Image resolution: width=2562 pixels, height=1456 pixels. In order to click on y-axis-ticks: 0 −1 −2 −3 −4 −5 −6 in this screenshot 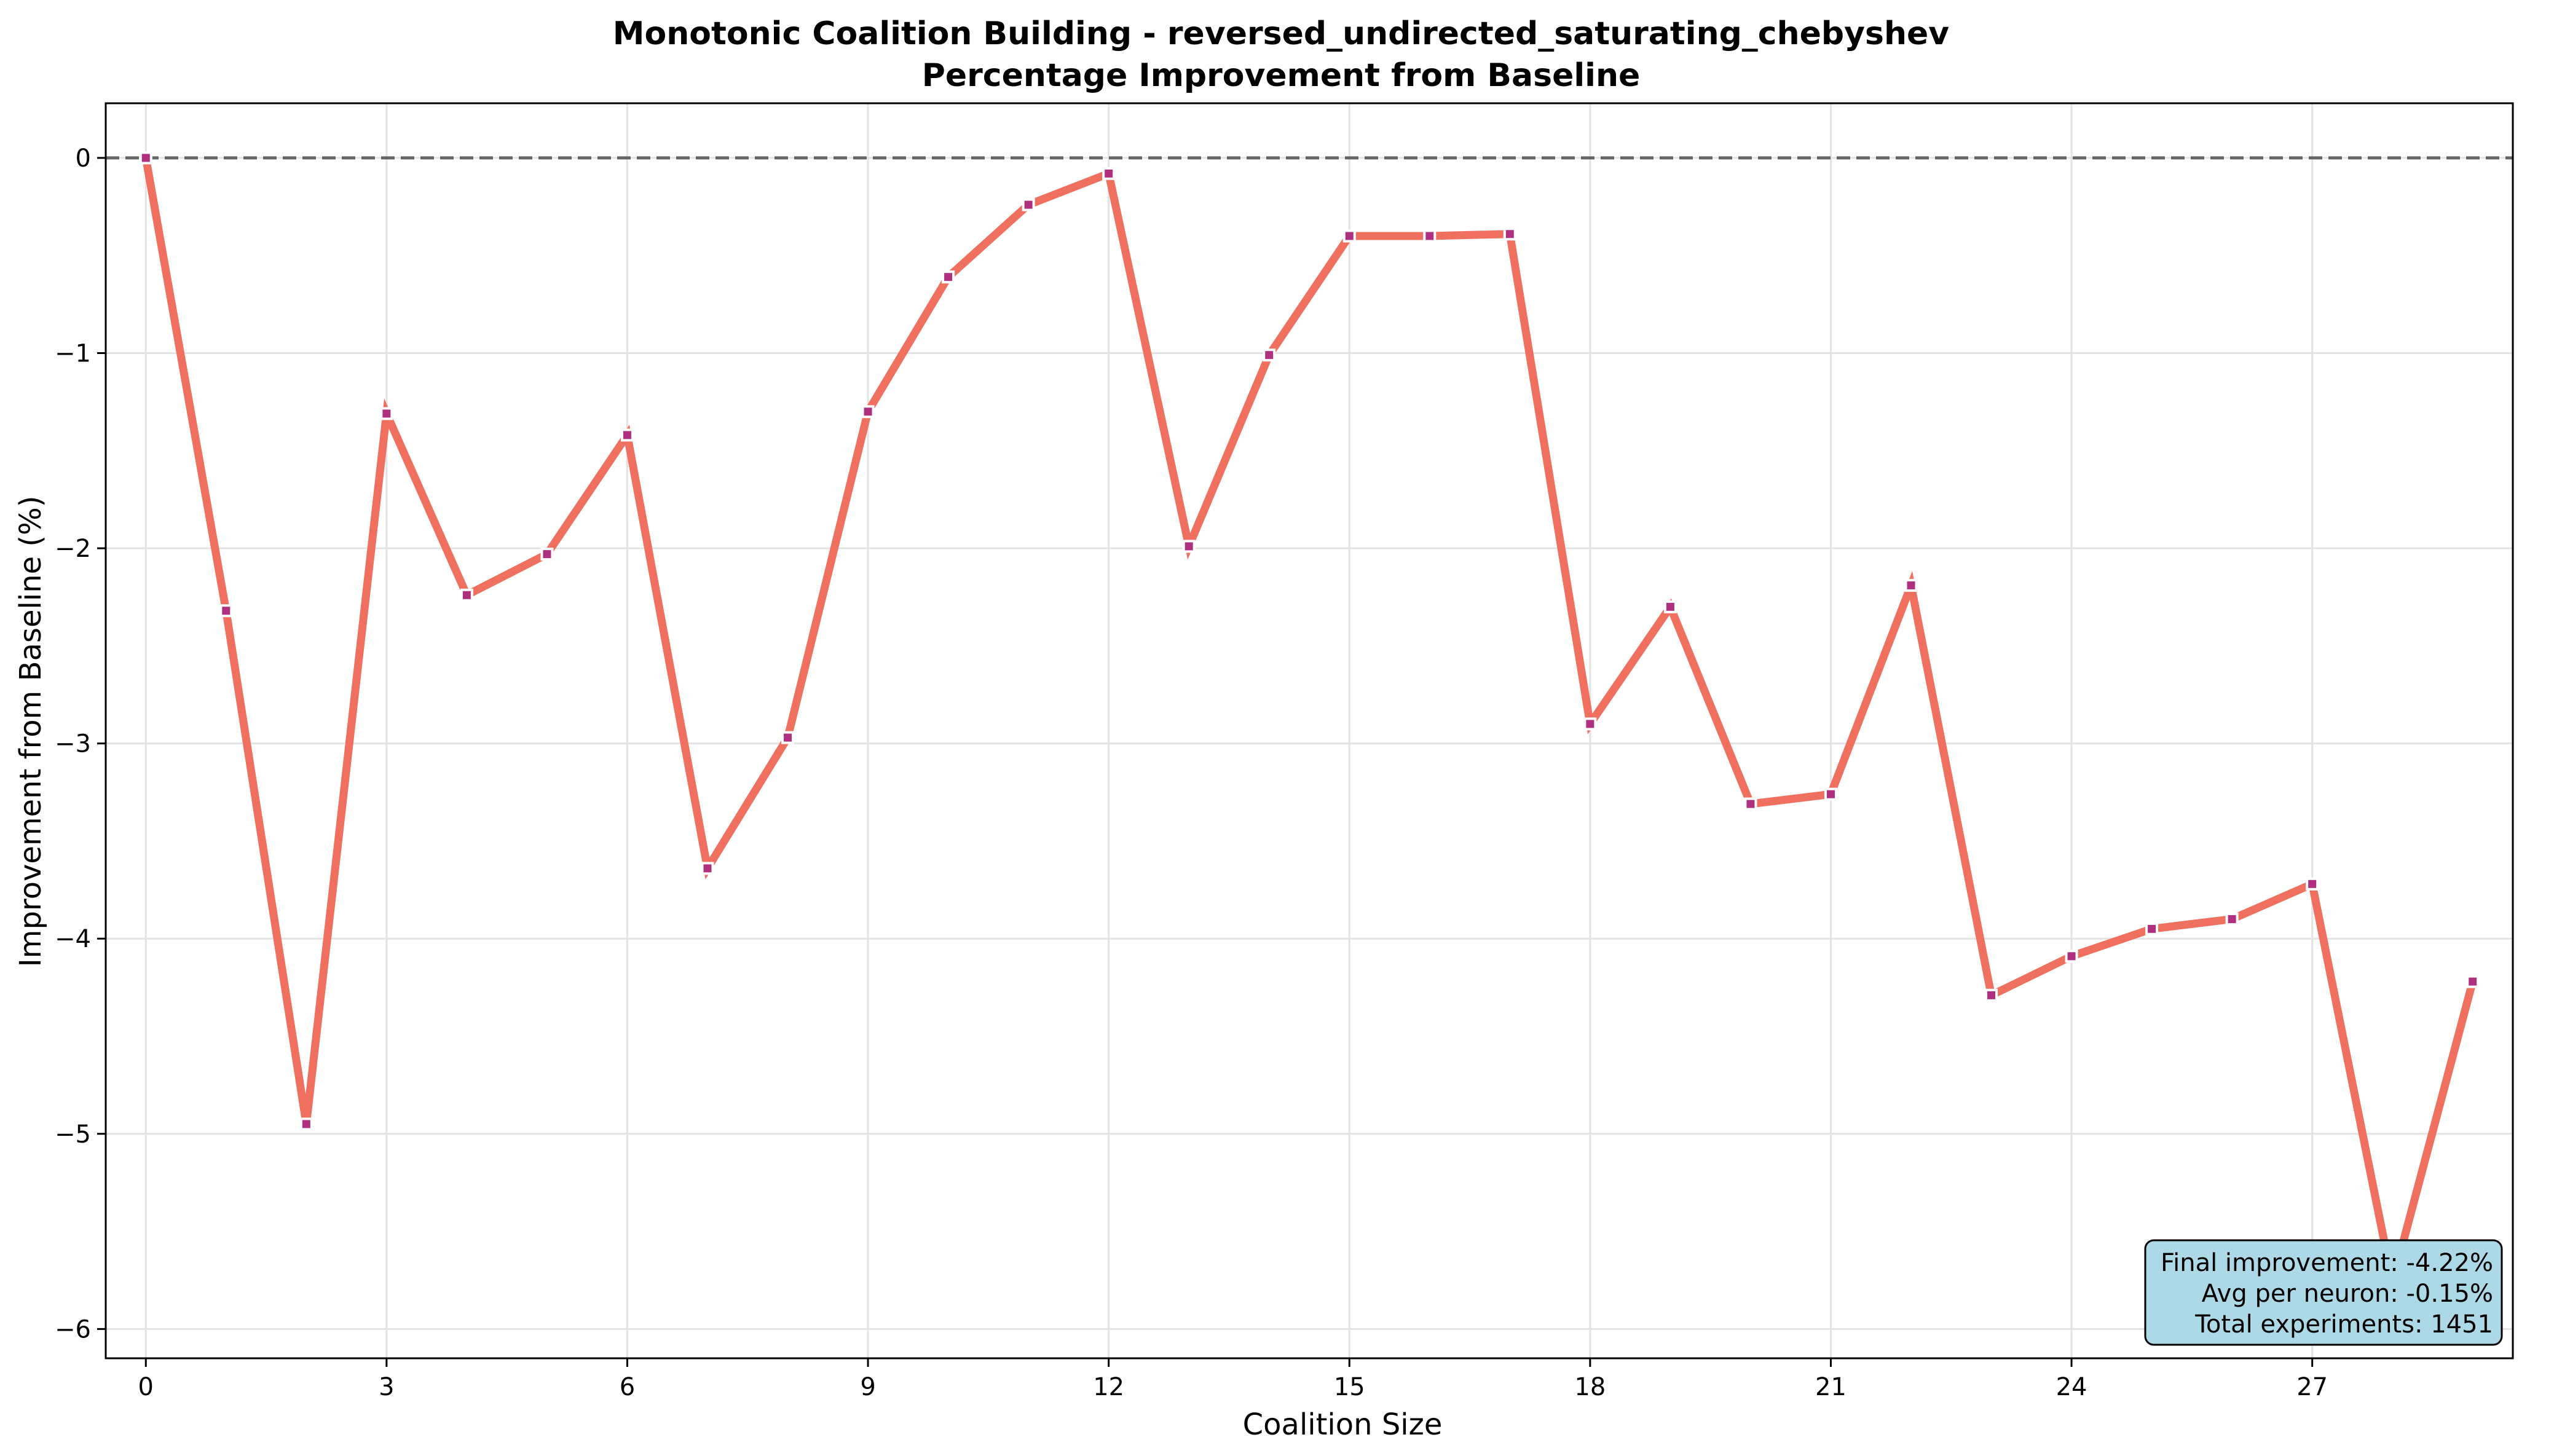, I will do `click(80, 744)`.